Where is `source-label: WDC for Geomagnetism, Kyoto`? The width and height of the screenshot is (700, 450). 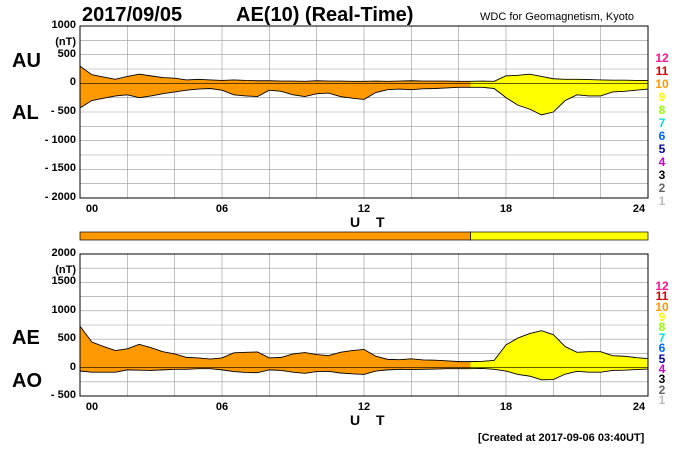
source-label: WDC for Geomagnetism, Kyoto is located at coordinates (557, 17).